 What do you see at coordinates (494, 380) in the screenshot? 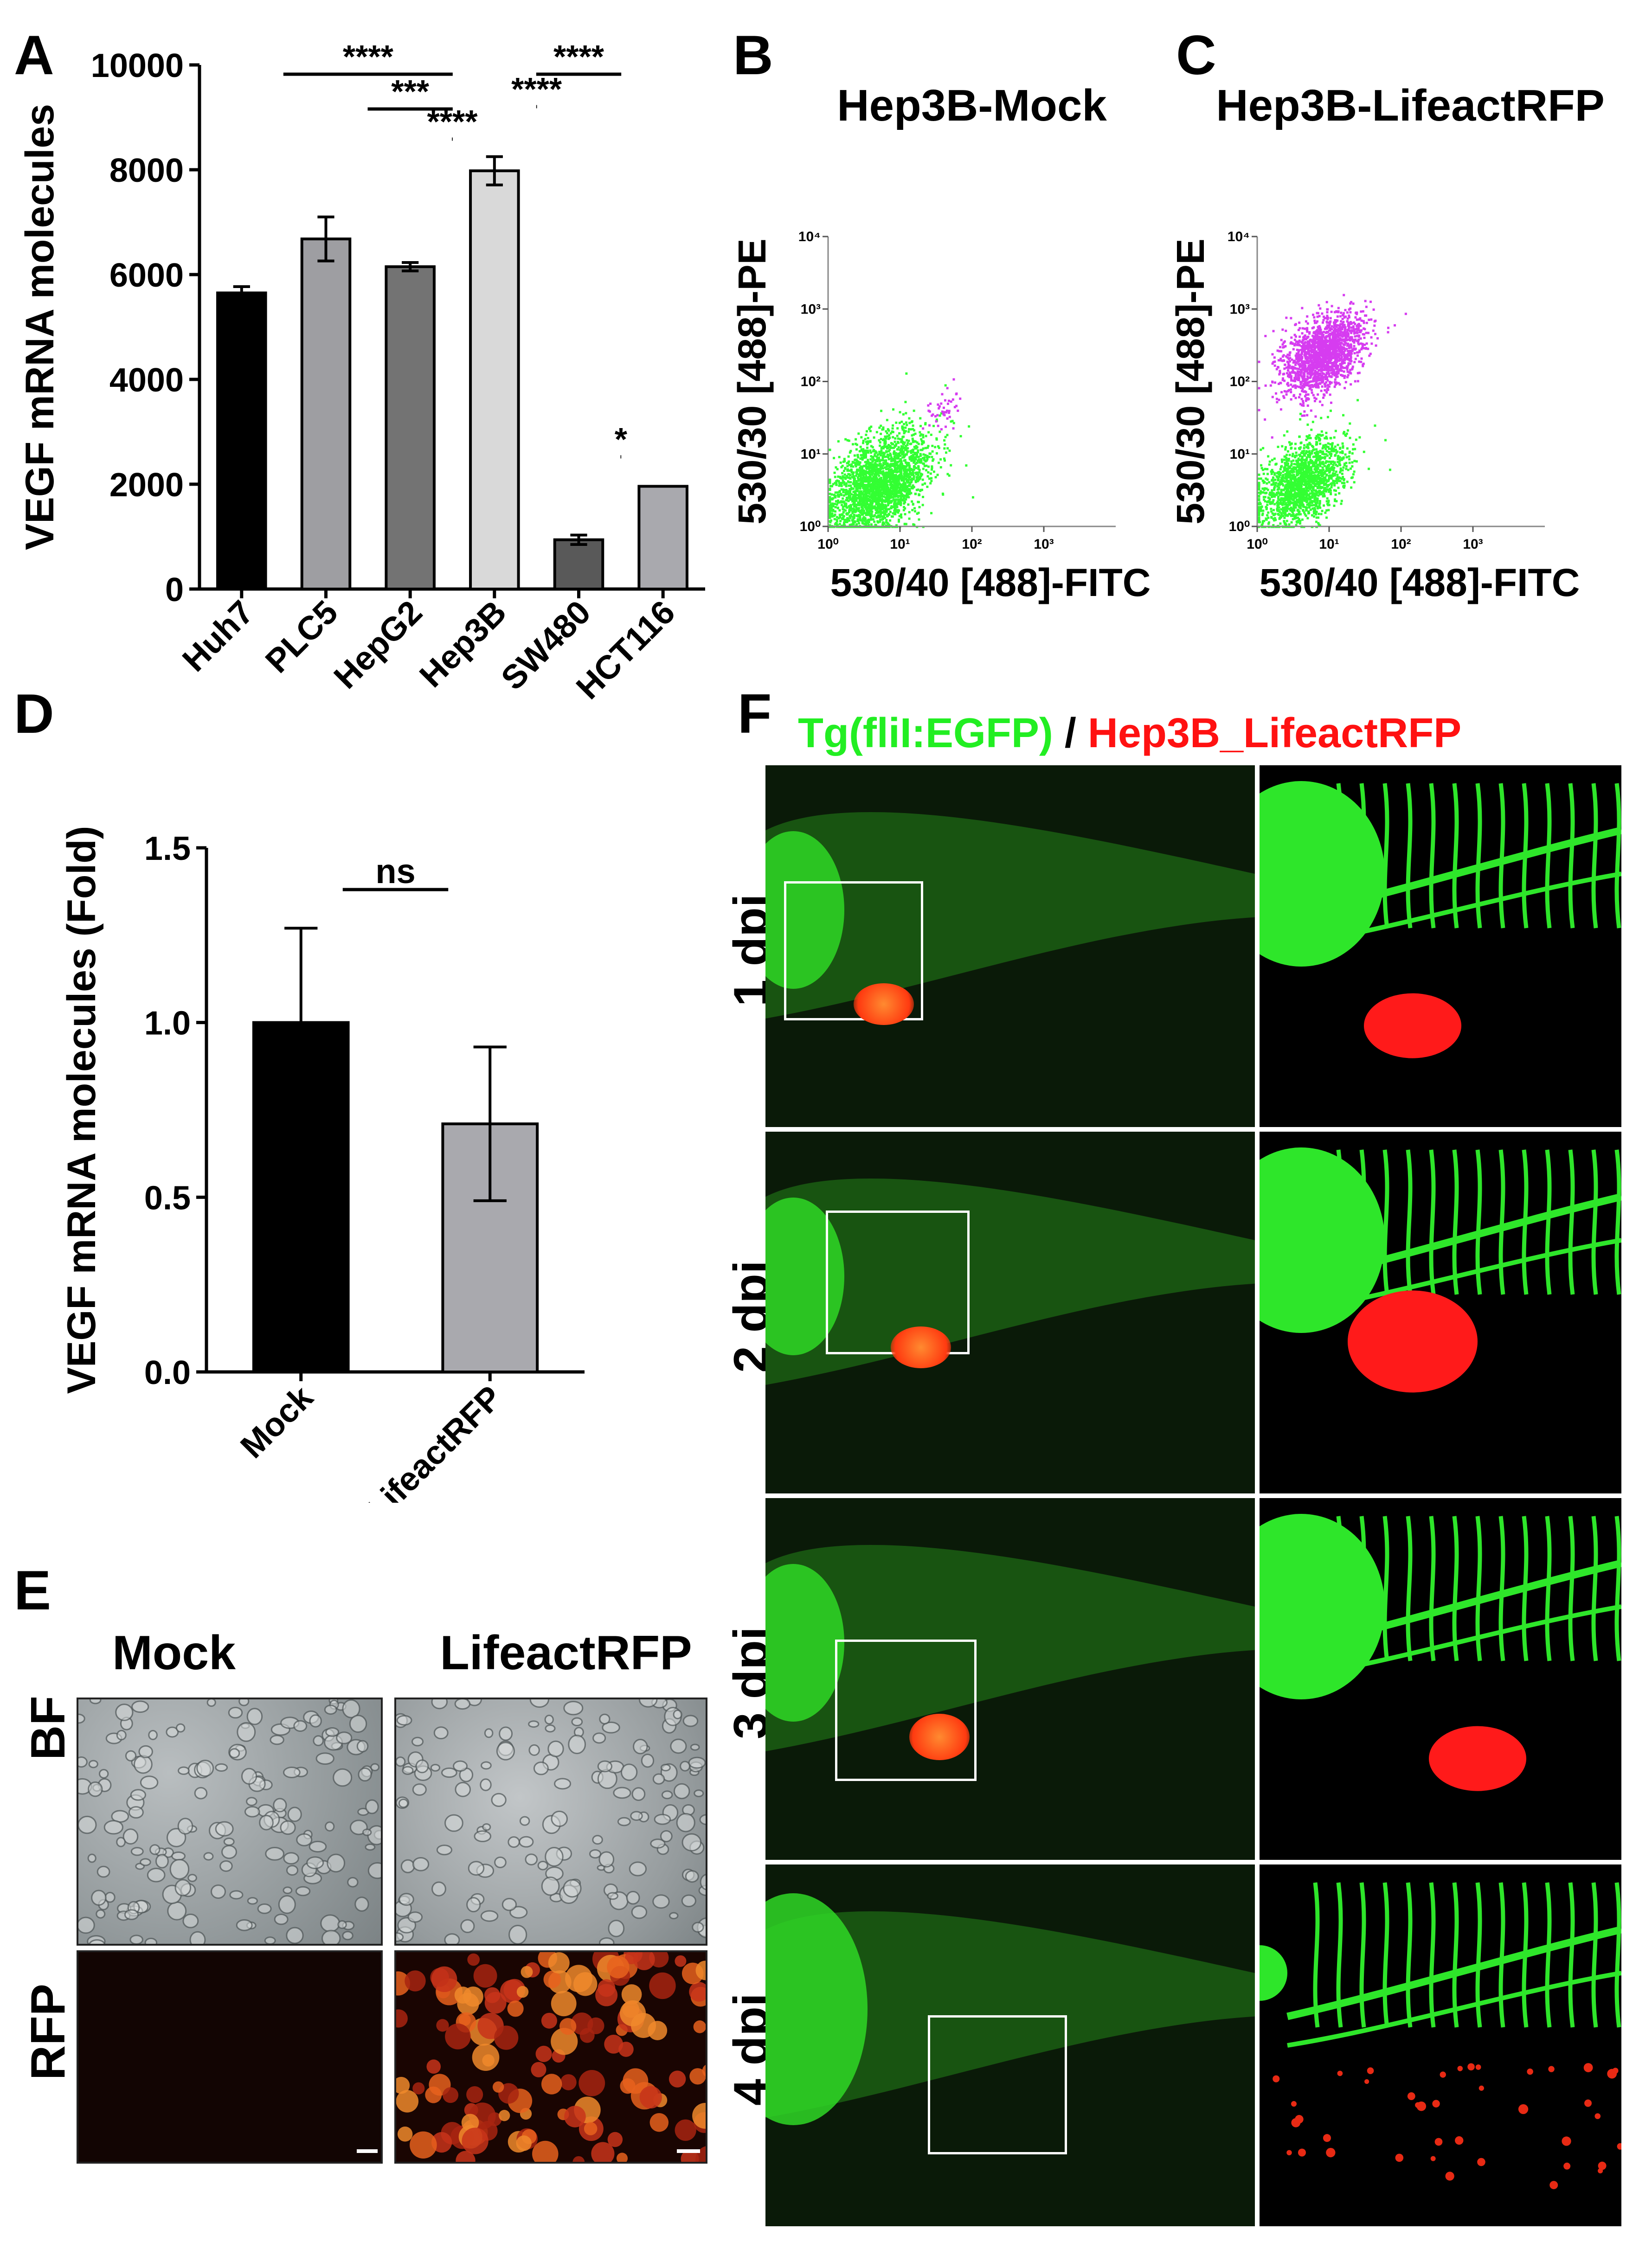
I see `bar` at bounding box center [494, 380].